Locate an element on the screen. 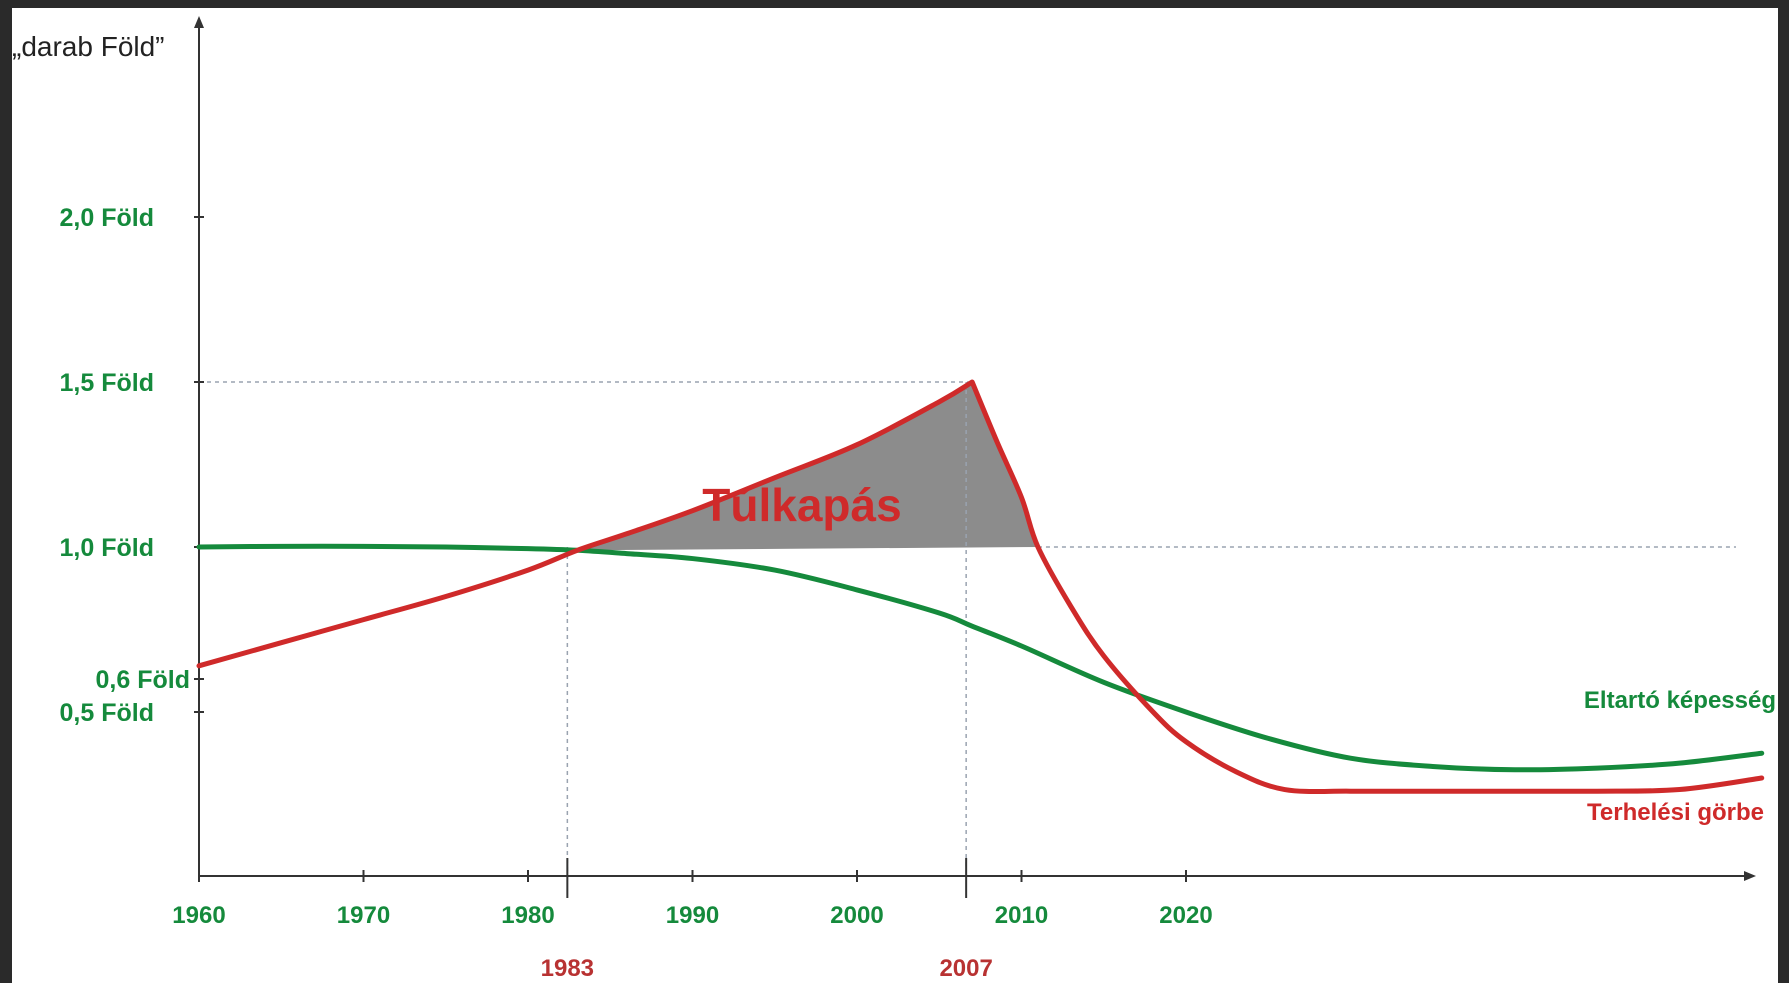 This screenshot has height=983, width=1789. x-ticks: 1960 1970 1980 1990 2000 2010 2020 is located at coordinates (692, 899).